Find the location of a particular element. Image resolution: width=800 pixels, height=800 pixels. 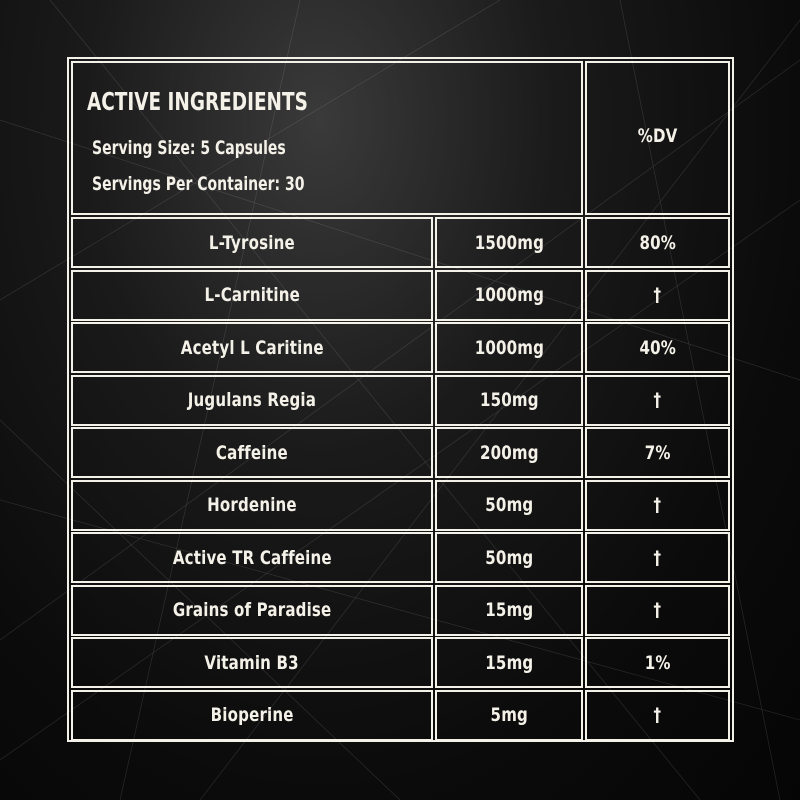

ingredient-amount-text: 150mg is located at coordinates (509, 400).